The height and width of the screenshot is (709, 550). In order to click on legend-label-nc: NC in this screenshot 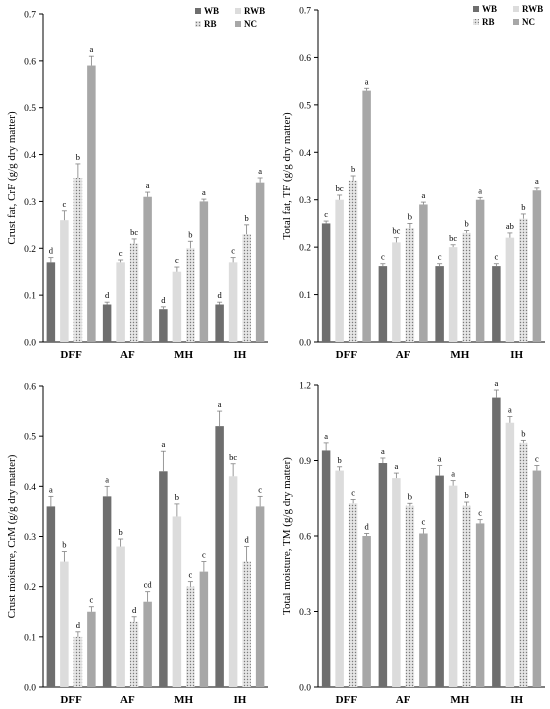, I will do `click(250, 24)`.